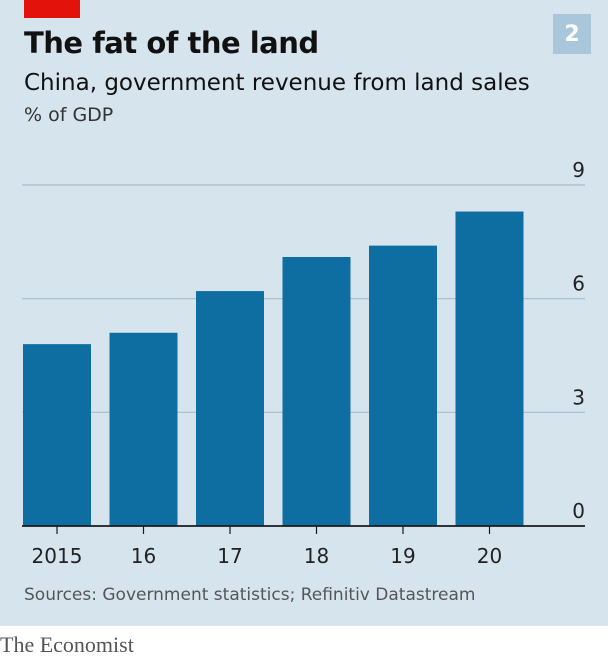 This screenshot has width=608, height=662. What do you see at coordinates (52, 9) in the screenshot?
I see `brand-accent-tag` at bounding box center [52, 9].